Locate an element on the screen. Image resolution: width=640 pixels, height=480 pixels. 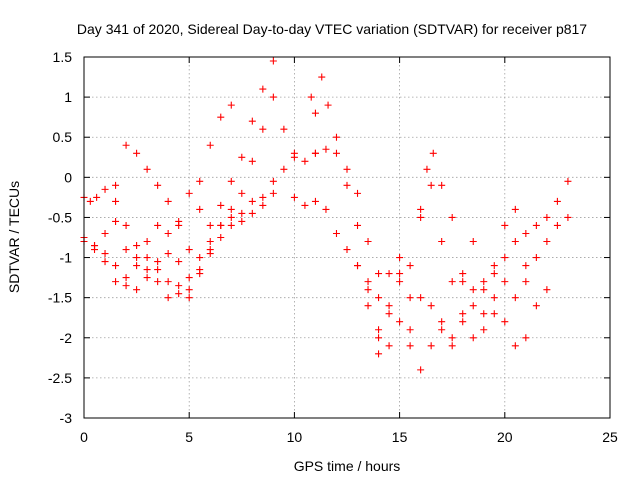
y-tick-label: 0.5 is located at coordinates (63, 137).